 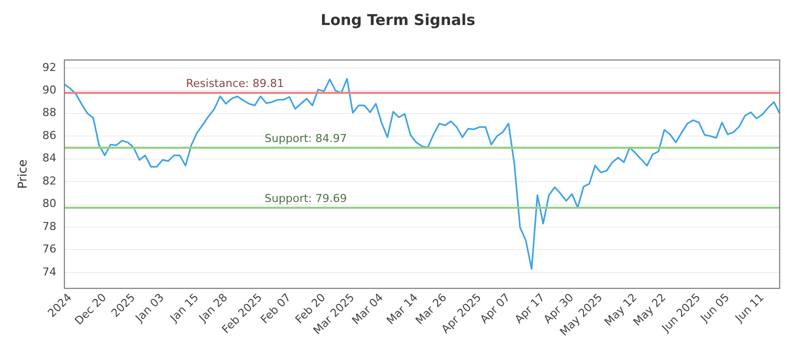 I want to click on y-tick-label: 76, so click(x=49, y=249).